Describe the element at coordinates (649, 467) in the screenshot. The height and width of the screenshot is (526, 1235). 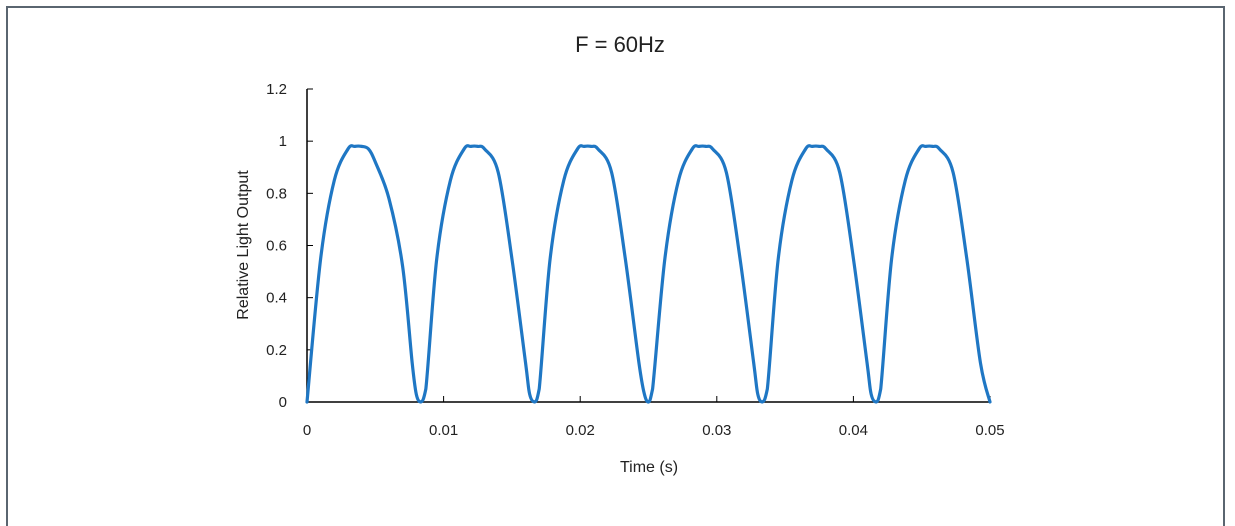
I see `x-axis-label: Time (s)` at that location.